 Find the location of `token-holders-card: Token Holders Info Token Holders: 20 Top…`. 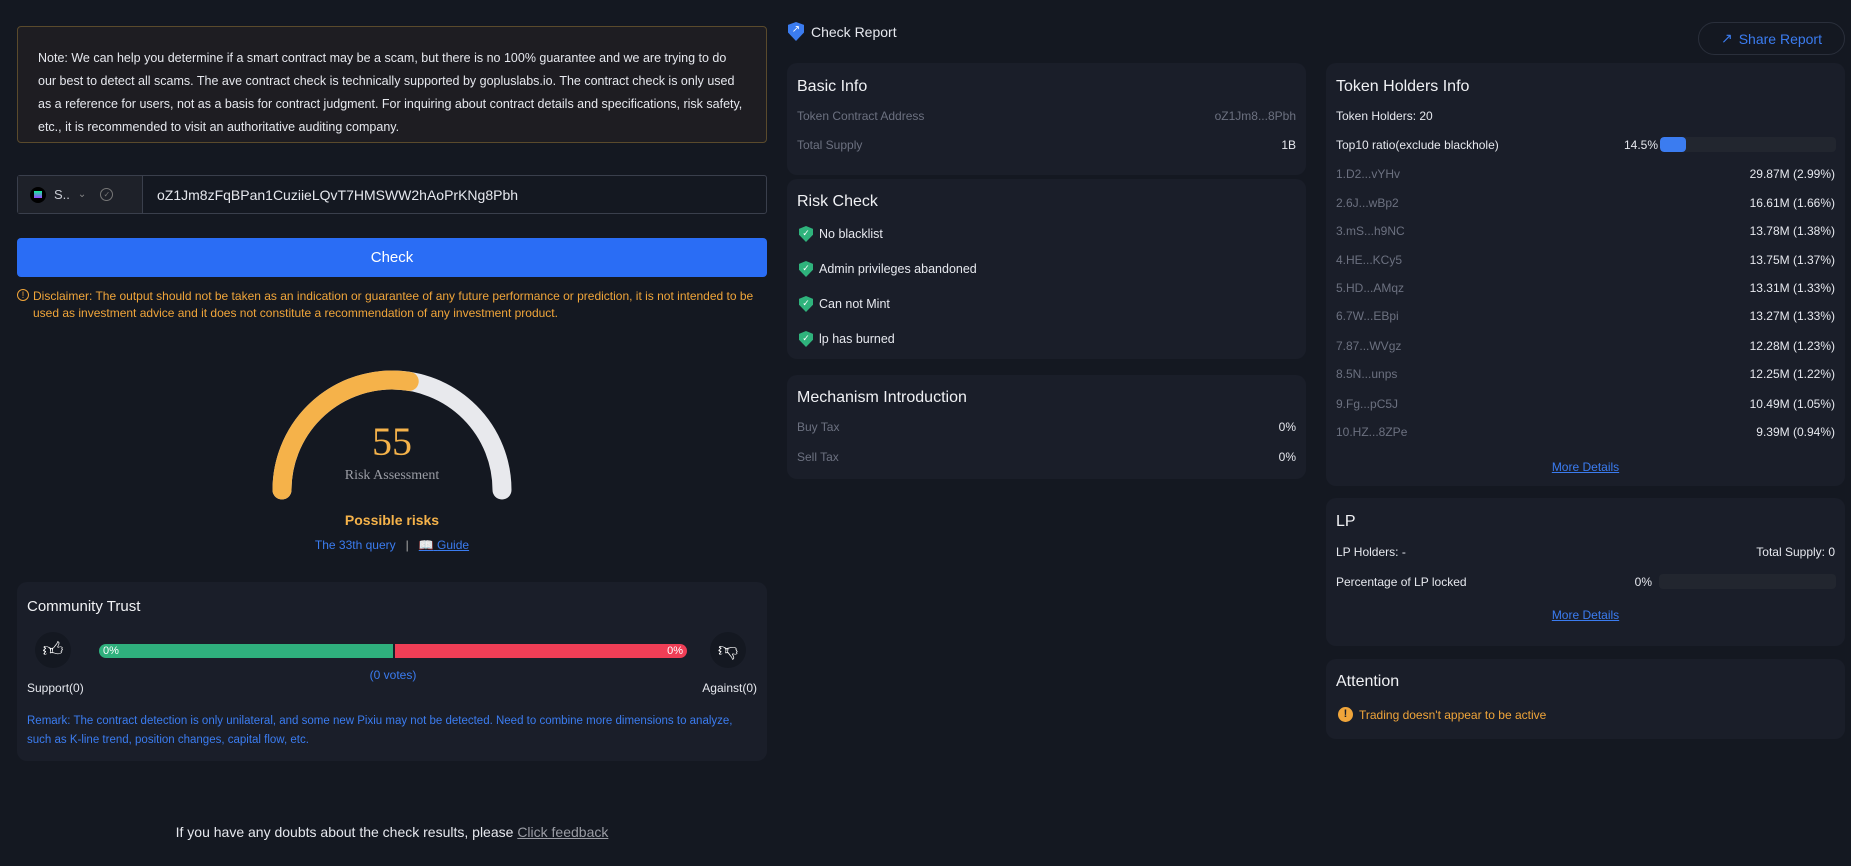

token-holders-card: Token Holders Info Token Holders: 20 Top… is located at coordinates (1585, 274).